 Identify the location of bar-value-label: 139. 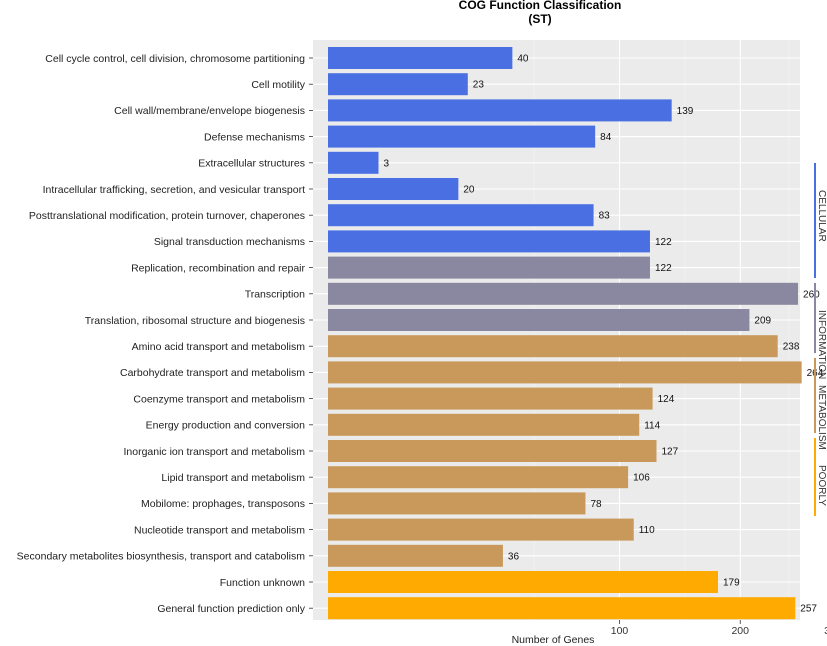
(685, 111).